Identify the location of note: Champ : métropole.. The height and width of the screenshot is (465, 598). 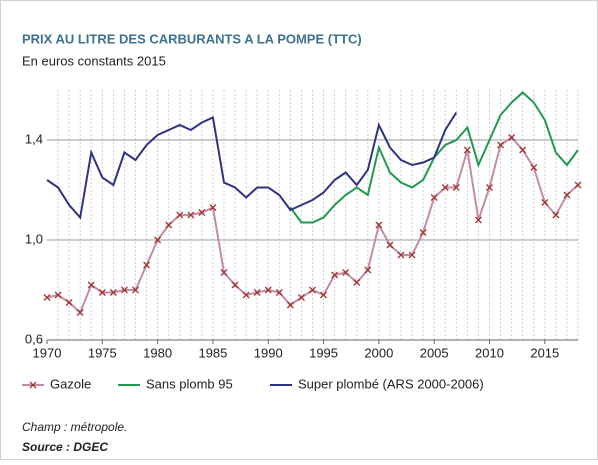
(74, 427).